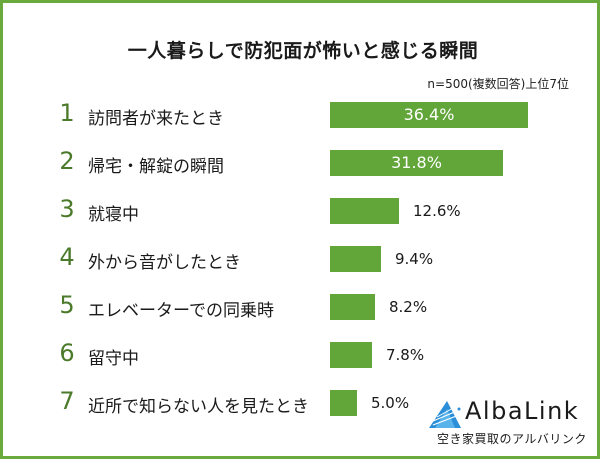 The image size is (600, 459). What do you see at coordinates (67, 113) in the screenshot?
I see `rank-number: 1` at bounding box center [67, 113].